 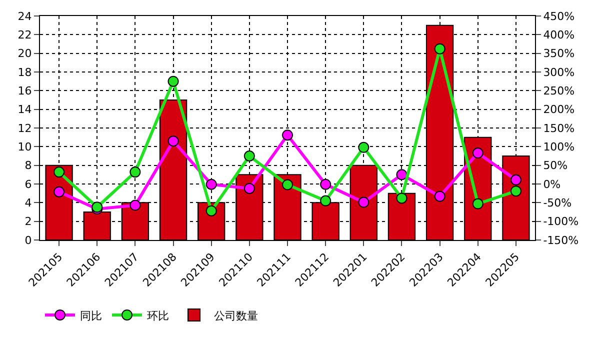 I want to click on y2-tick-label: -100%, so click(x=561, y=221).